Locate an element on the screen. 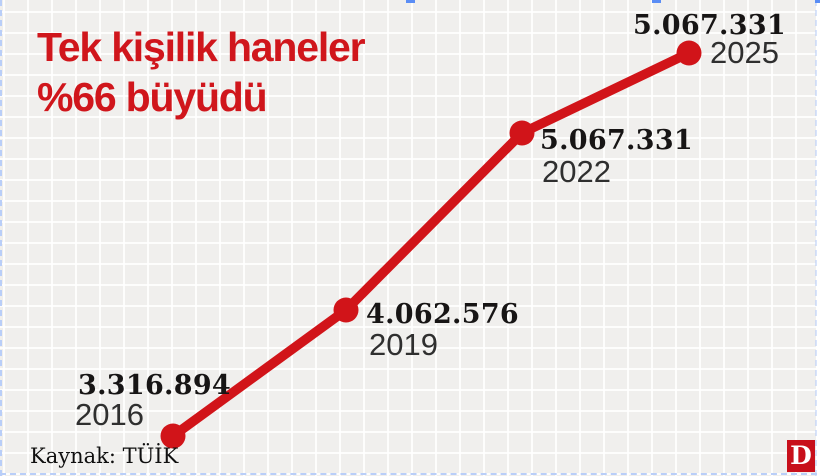 The image size is (820, 476). brand-logo: D is located at coordinates (801, 456).